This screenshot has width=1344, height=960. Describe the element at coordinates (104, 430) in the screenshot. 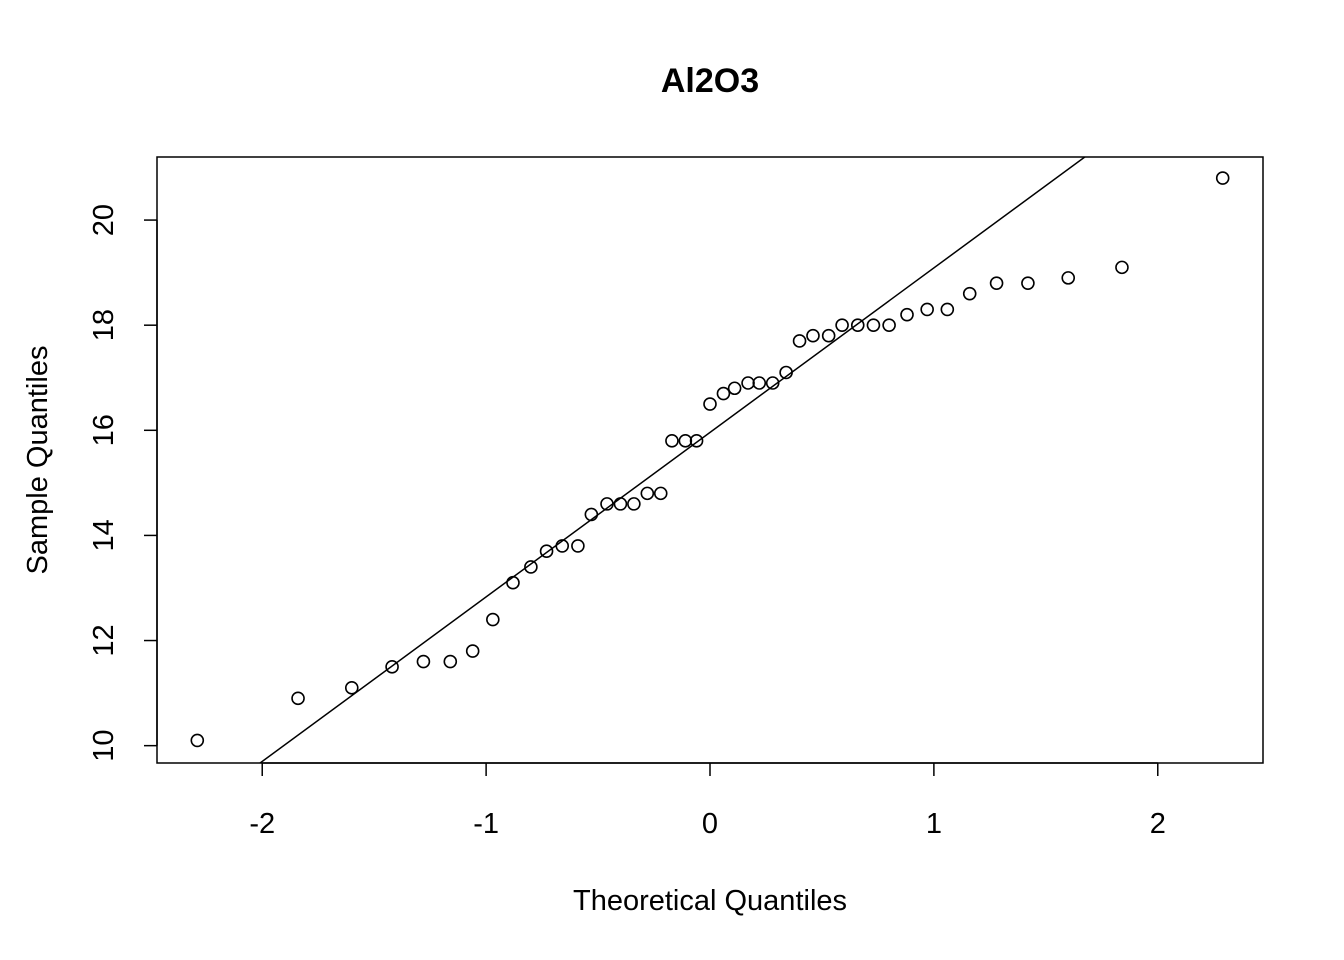

I see `y-tick-label: 16` at that location.